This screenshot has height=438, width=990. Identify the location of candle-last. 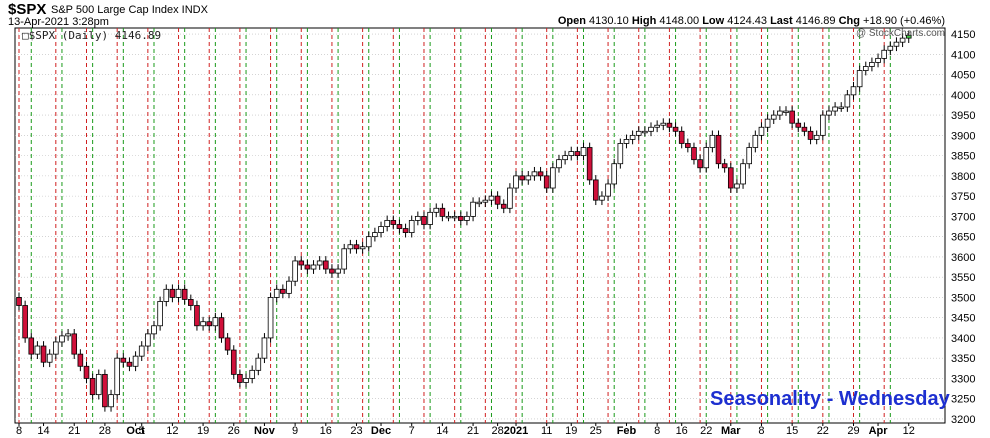
(908, 36).